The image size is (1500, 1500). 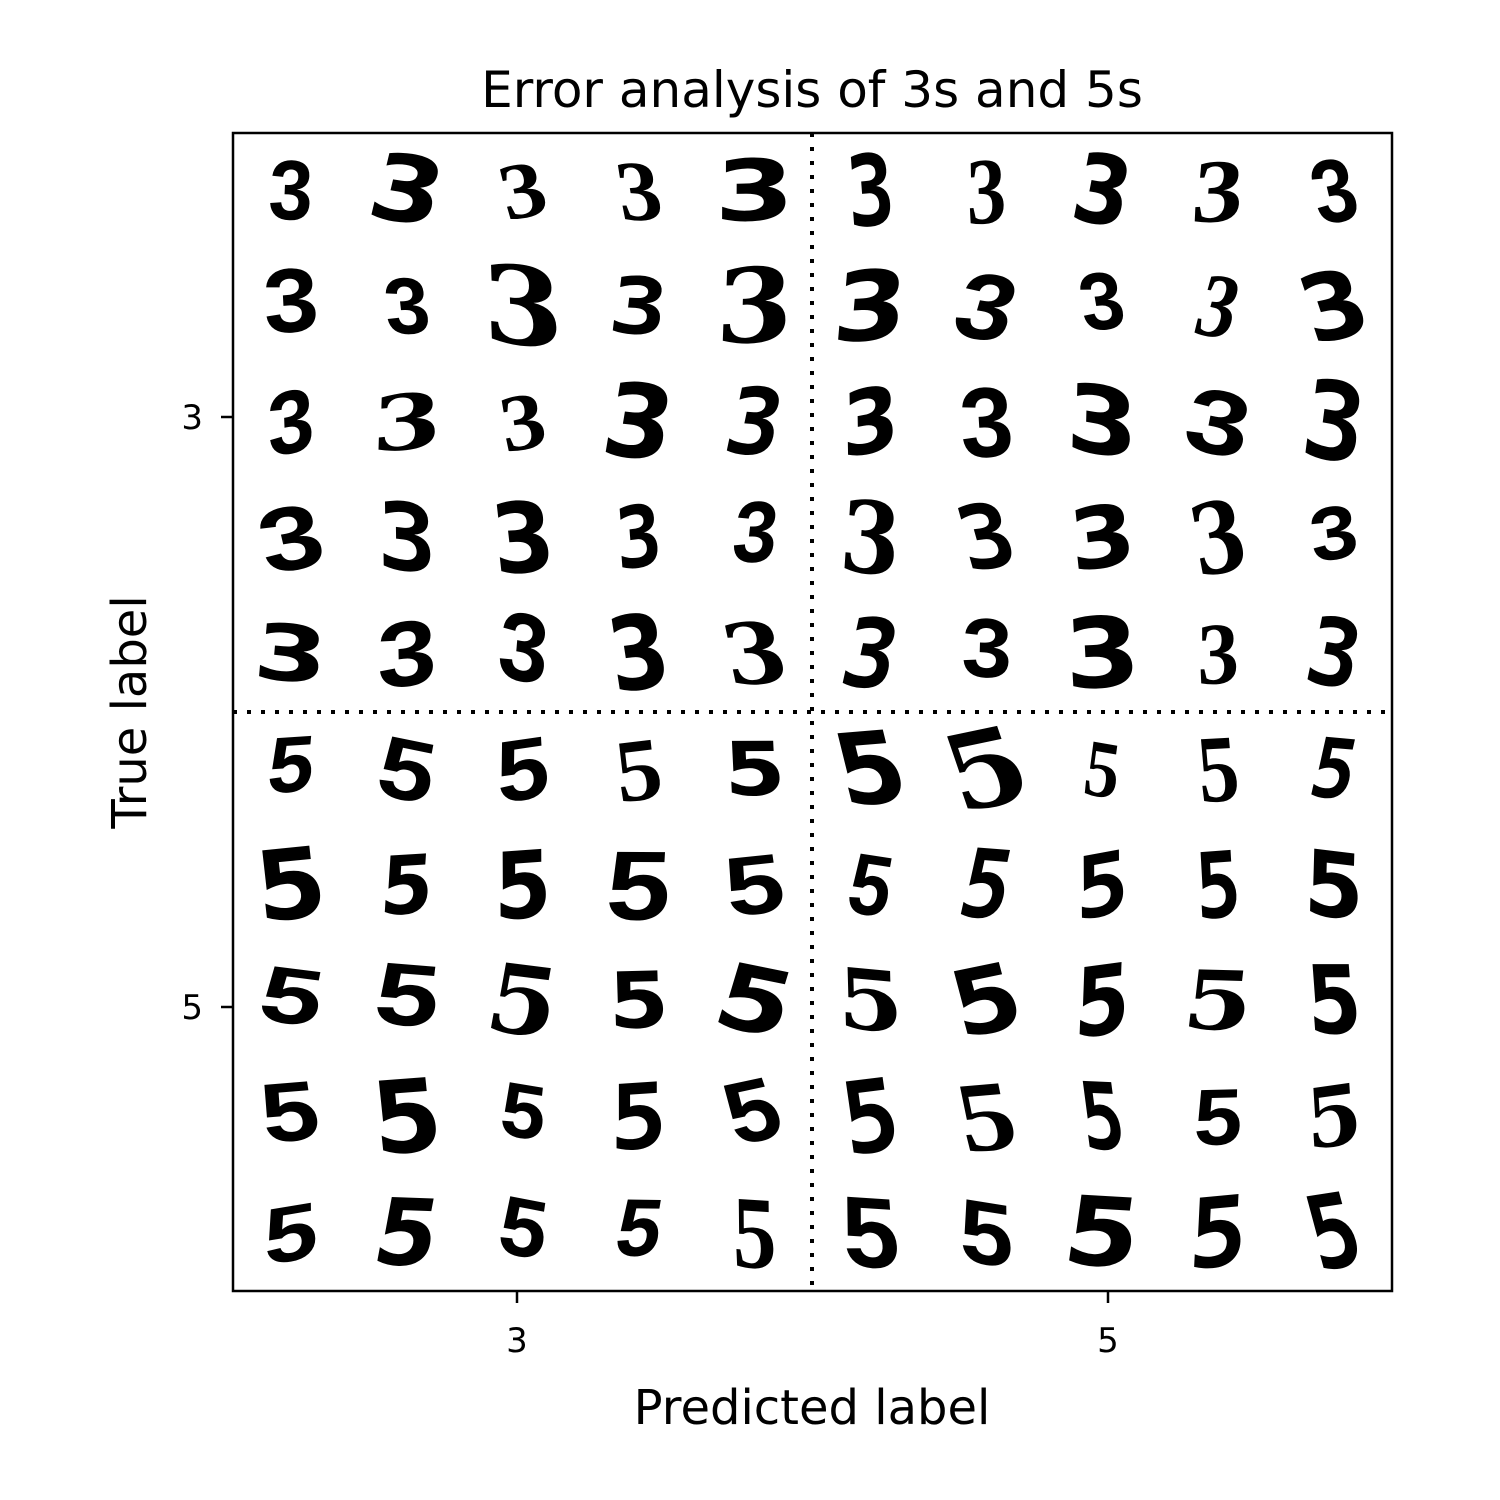 What do you see at coordinates (1108, 1341) in the screenshot?
I see `x-tick-label-5: 5` at bounding box center [1108, 1341].